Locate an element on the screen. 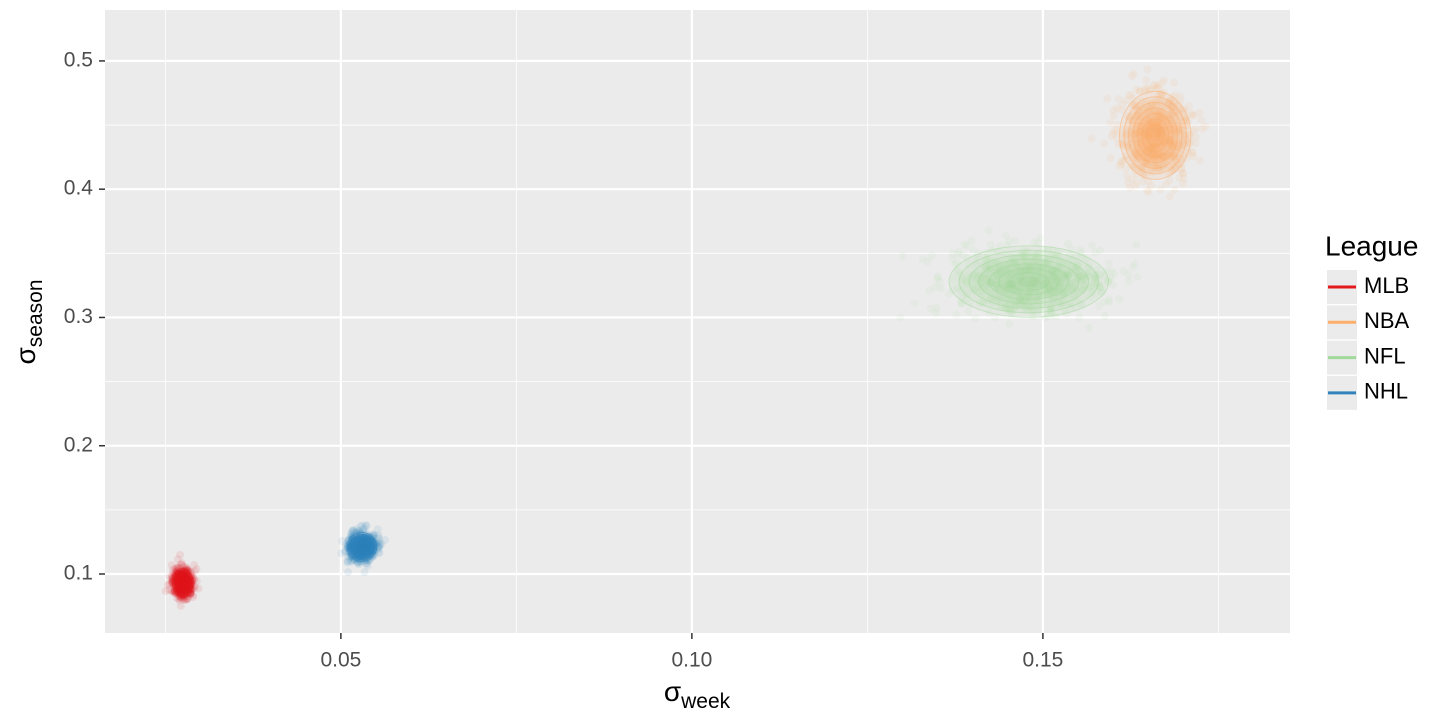 The image size is (1454, 727). legend-label: NHL is located at coordinates (1386, 391).